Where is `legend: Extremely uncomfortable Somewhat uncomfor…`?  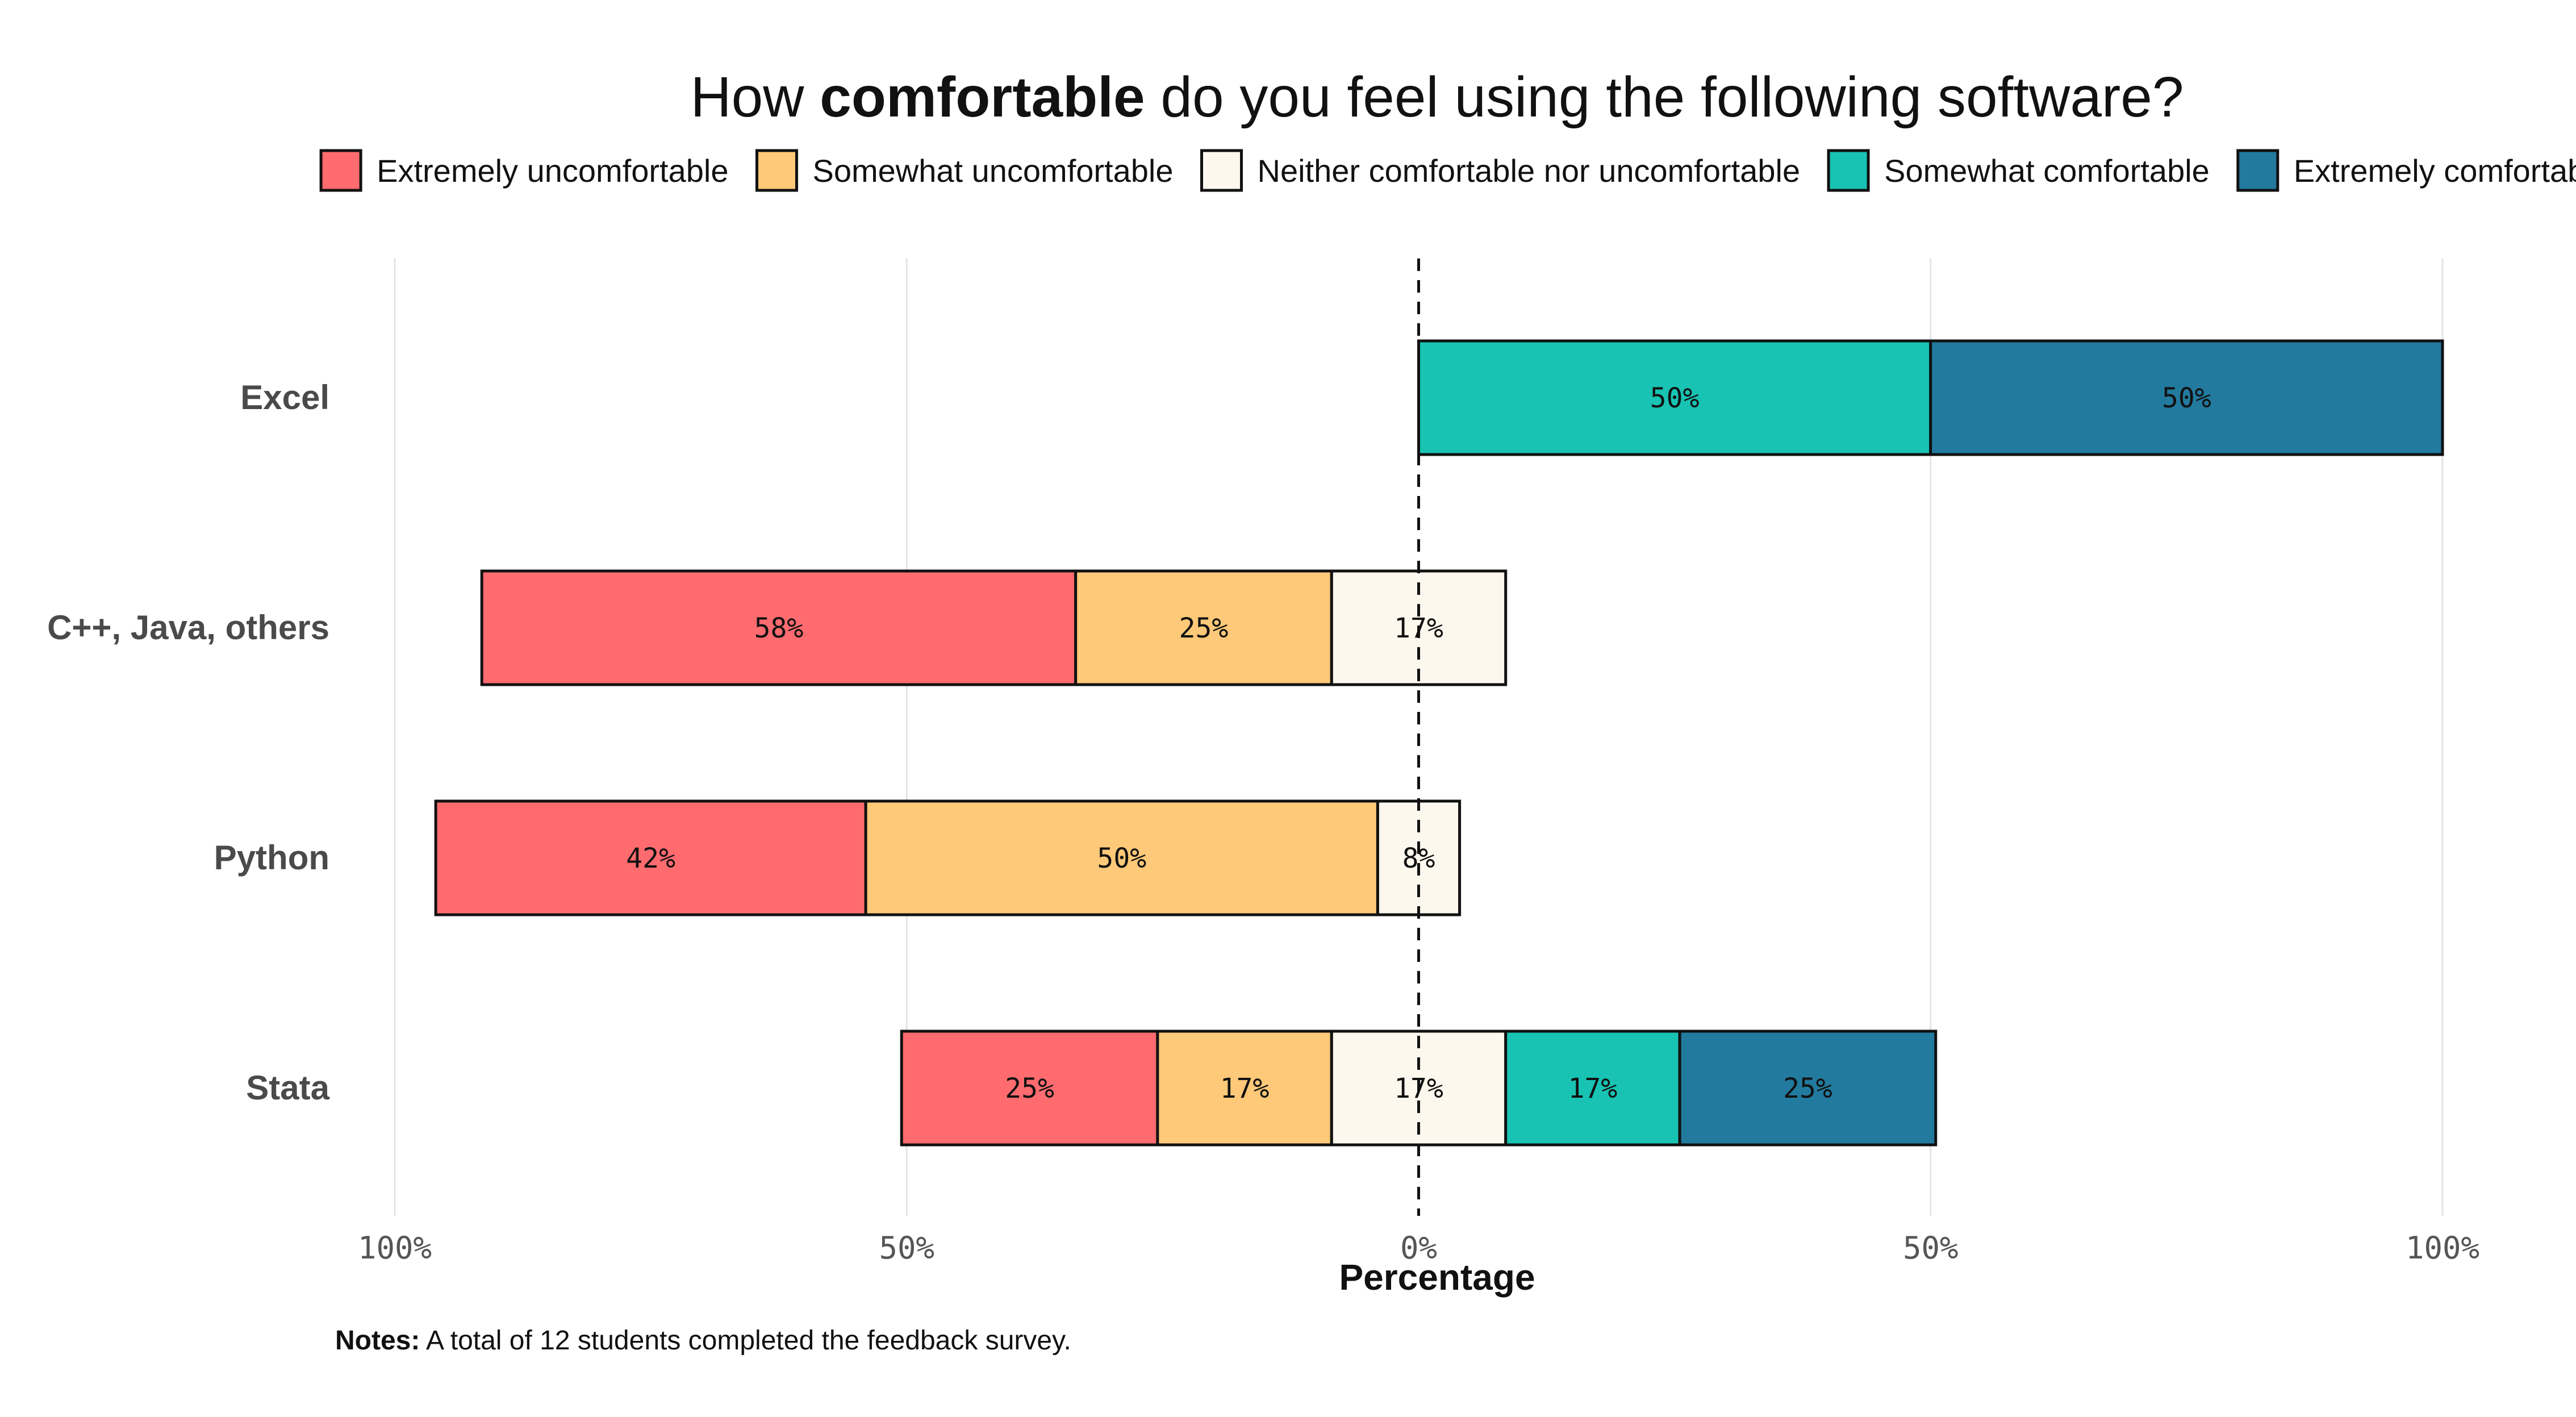 legend: Extremely uncomfortable Somewhat uncomfor… is located at coordinates (1447, 170).